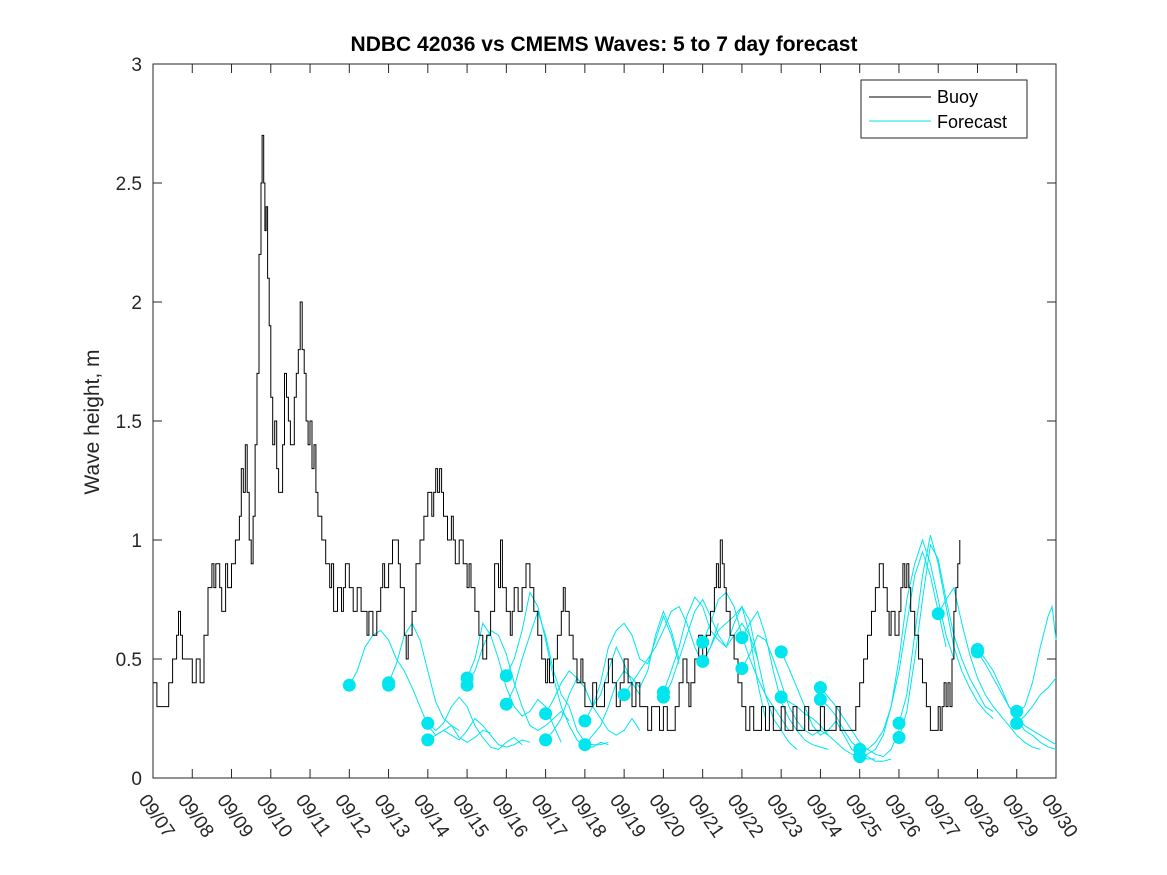 The height and width of the screenshot is (875, 1167). Describe the element at coordinates (549, 816) in the screenshot. I see `x-tick-label: 09/17` at that location.